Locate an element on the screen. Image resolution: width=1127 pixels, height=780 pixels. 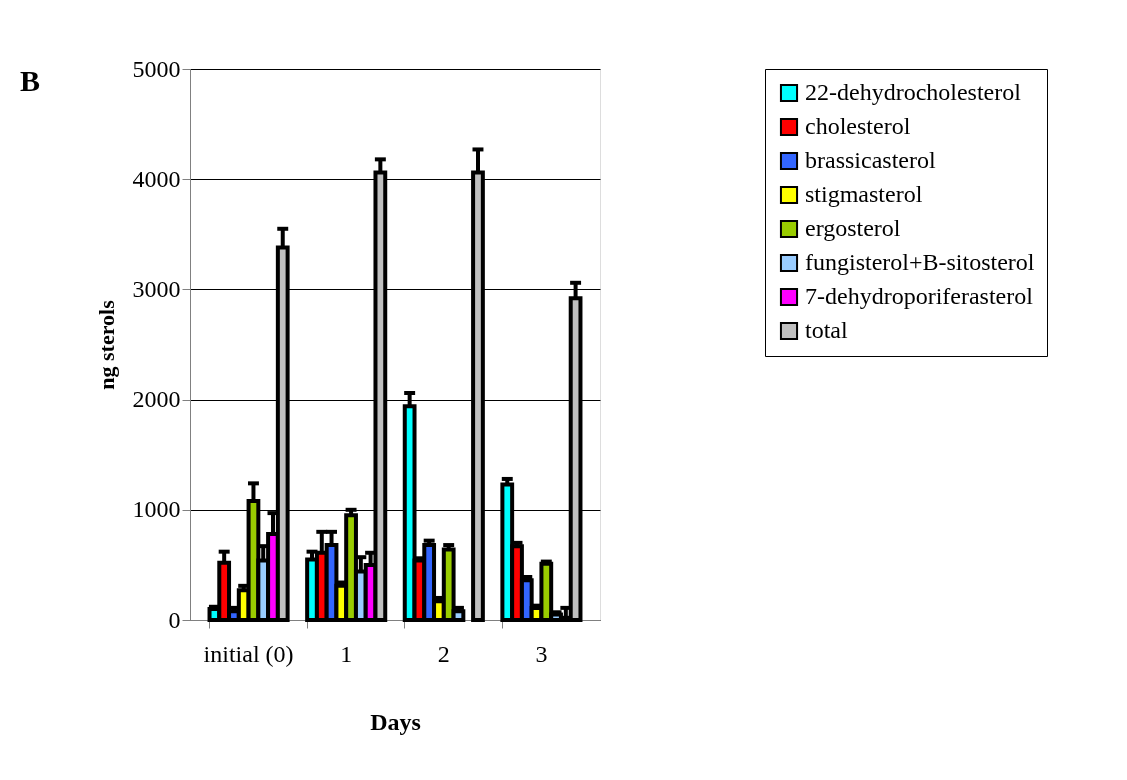
legend-label: brassicasterol is located at coordinates (870, 160).